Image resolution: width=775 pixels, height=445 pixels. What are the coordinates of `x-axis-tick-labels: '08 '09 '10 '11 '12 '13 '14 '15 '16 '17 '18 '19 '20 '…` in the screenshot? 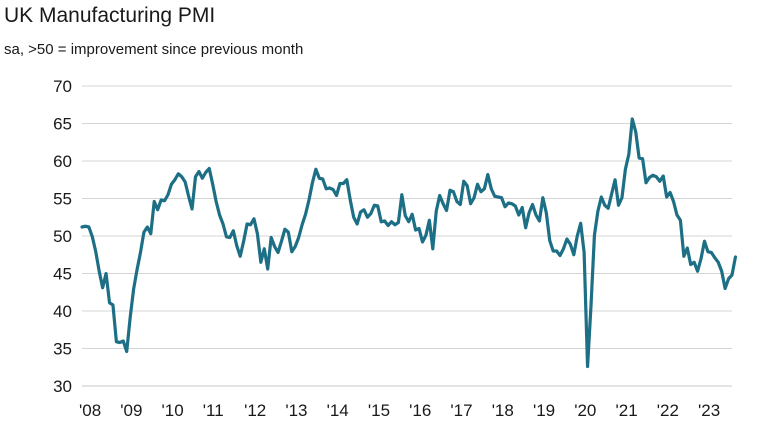 It's located at (399, 410).